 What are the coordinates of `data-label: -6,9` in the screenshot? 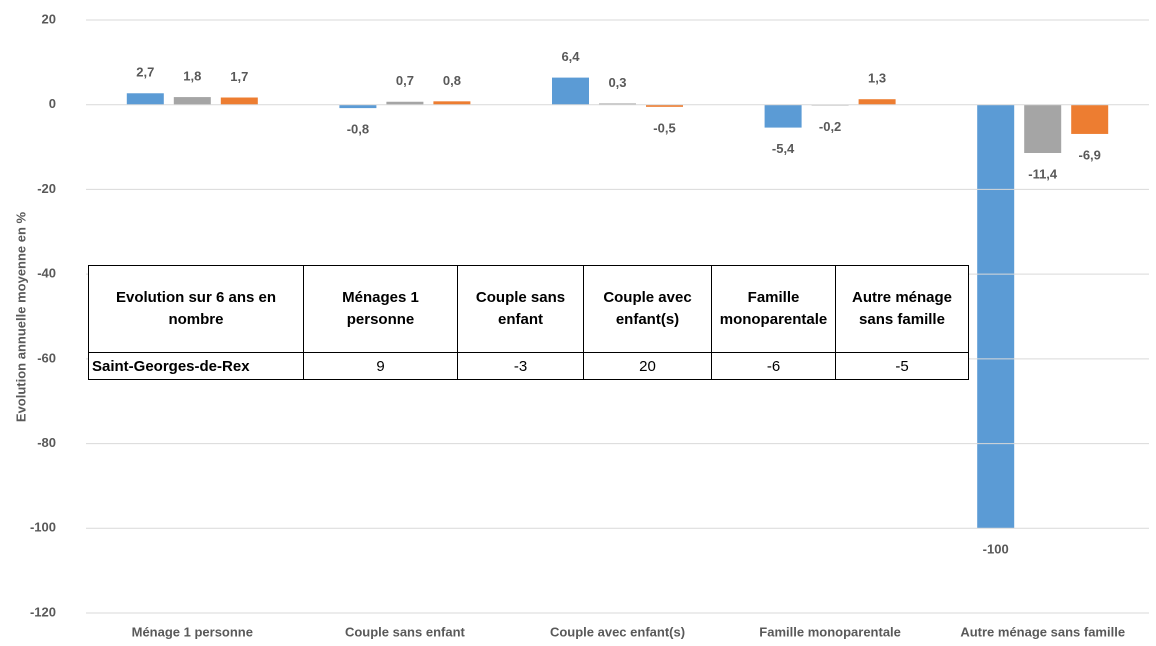 It's located at (1089, 154).